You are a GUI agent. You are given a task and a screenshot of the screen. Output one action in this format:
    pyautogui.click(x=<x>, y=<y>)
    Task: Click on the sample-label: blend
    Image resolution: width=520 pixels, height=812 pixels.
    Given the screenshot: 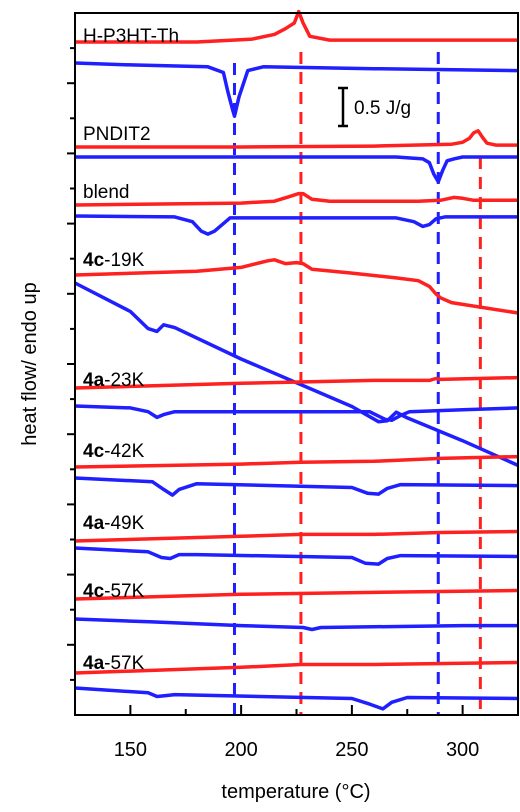 What is the action you would take?
    pyautogui.click(x=106, y=192)
    